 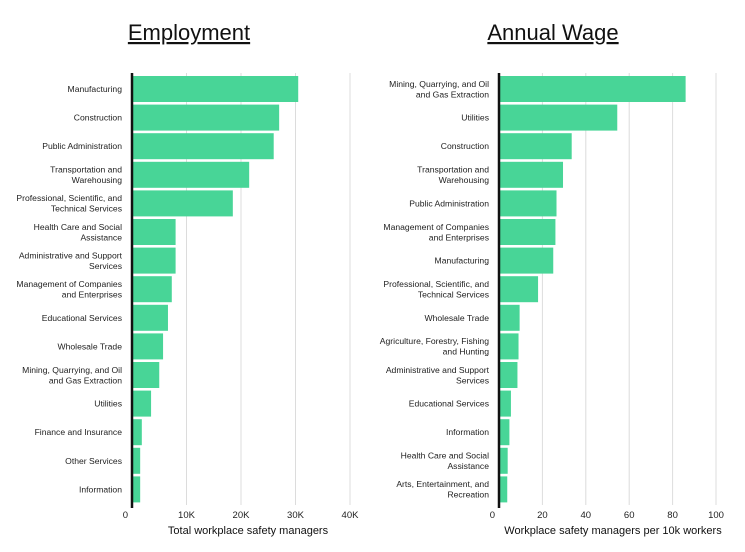 What do you see at coordinates (242, 515) in the screenshot?
I see `x-tick-label: 20K` at bounding box center [242, 515].